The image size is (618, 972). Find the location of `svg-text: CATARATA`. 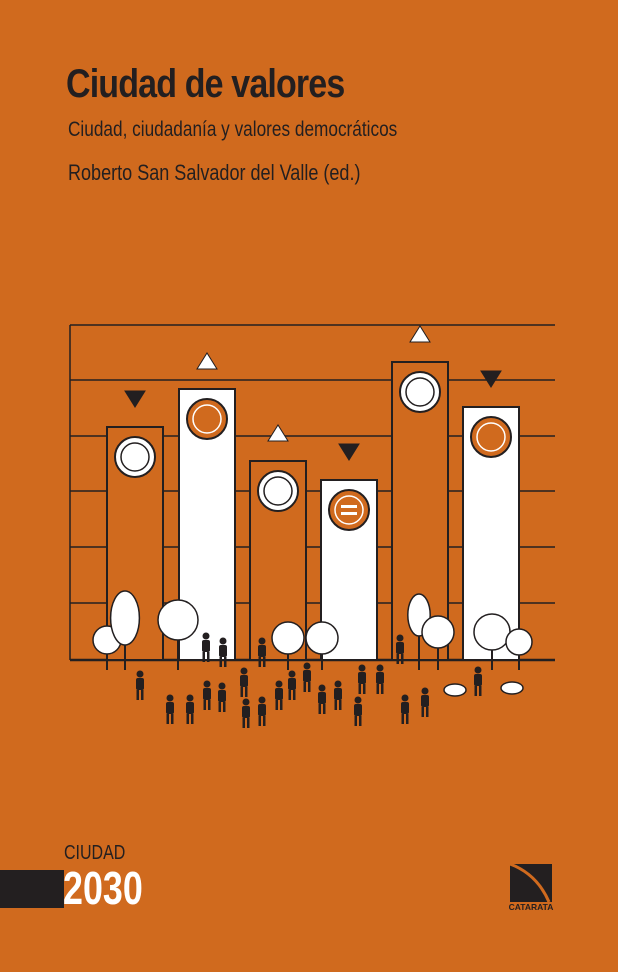

svg-text: CATARATA is located at coordinates (531, 907).